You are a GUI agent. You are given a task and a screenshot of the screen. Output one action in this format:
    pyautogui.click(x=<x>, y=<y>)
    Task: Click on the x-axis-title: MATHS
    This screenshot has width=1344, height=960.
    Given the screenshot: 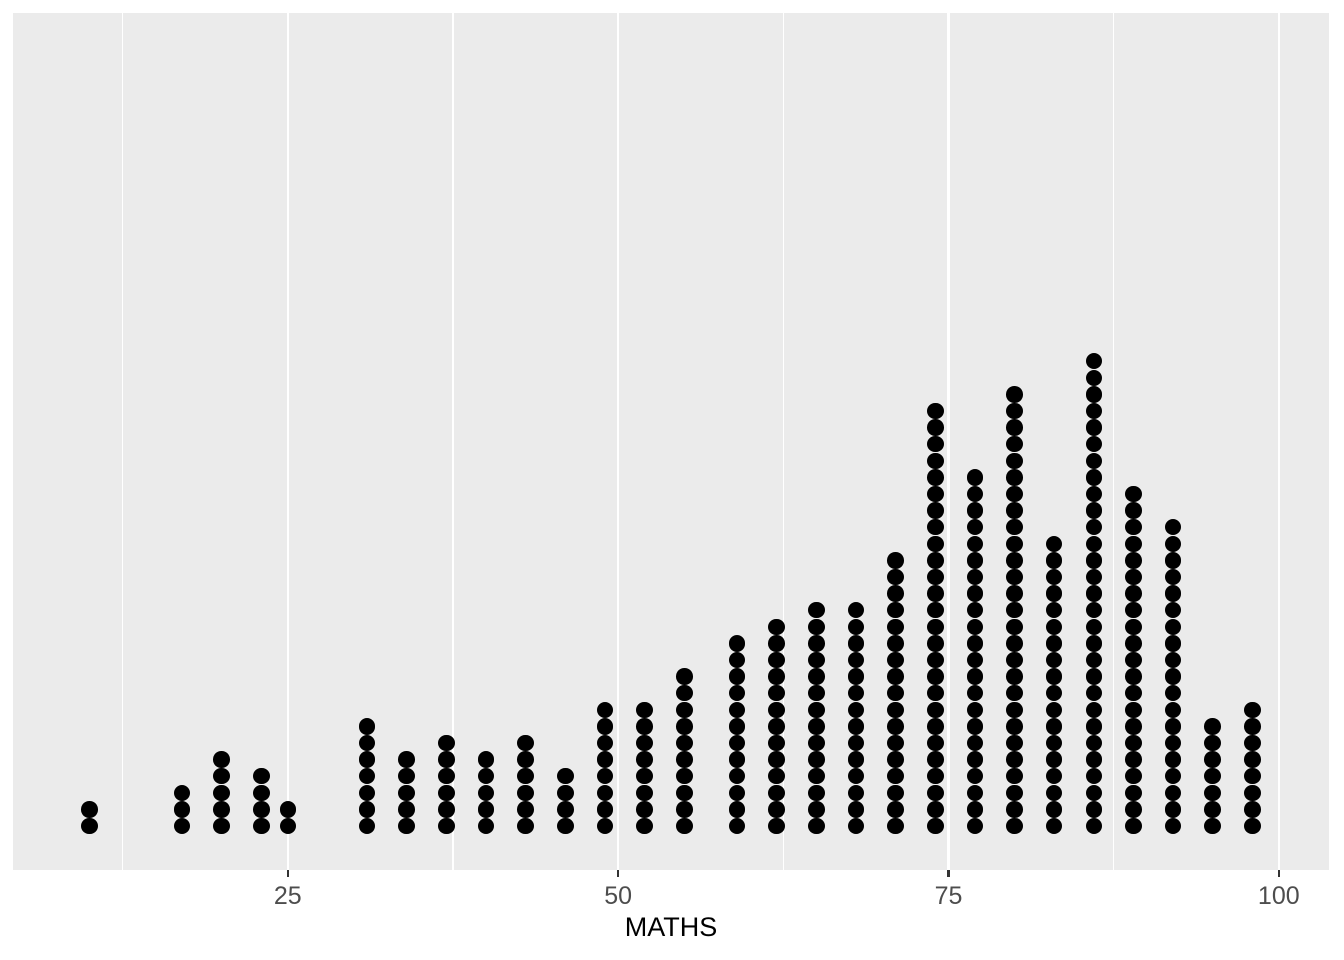 What is the action you would take?
    pyautogui.click(x=671, y=927)
    